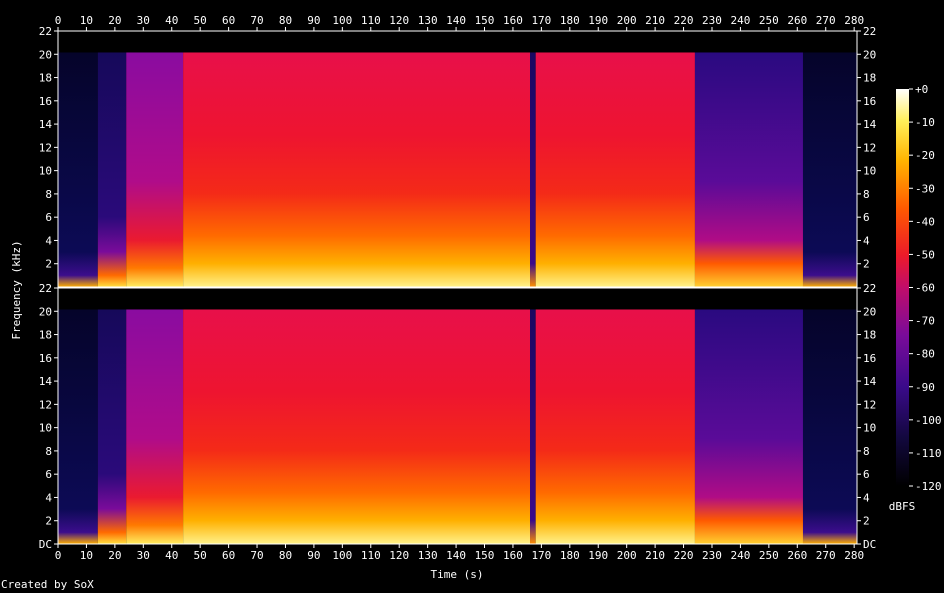 The height and width of the screenshot is (593, 944). Describe the element at coordinates (485, 20) in the screenshot. I see `x-tick-label-top: 150` at that location.